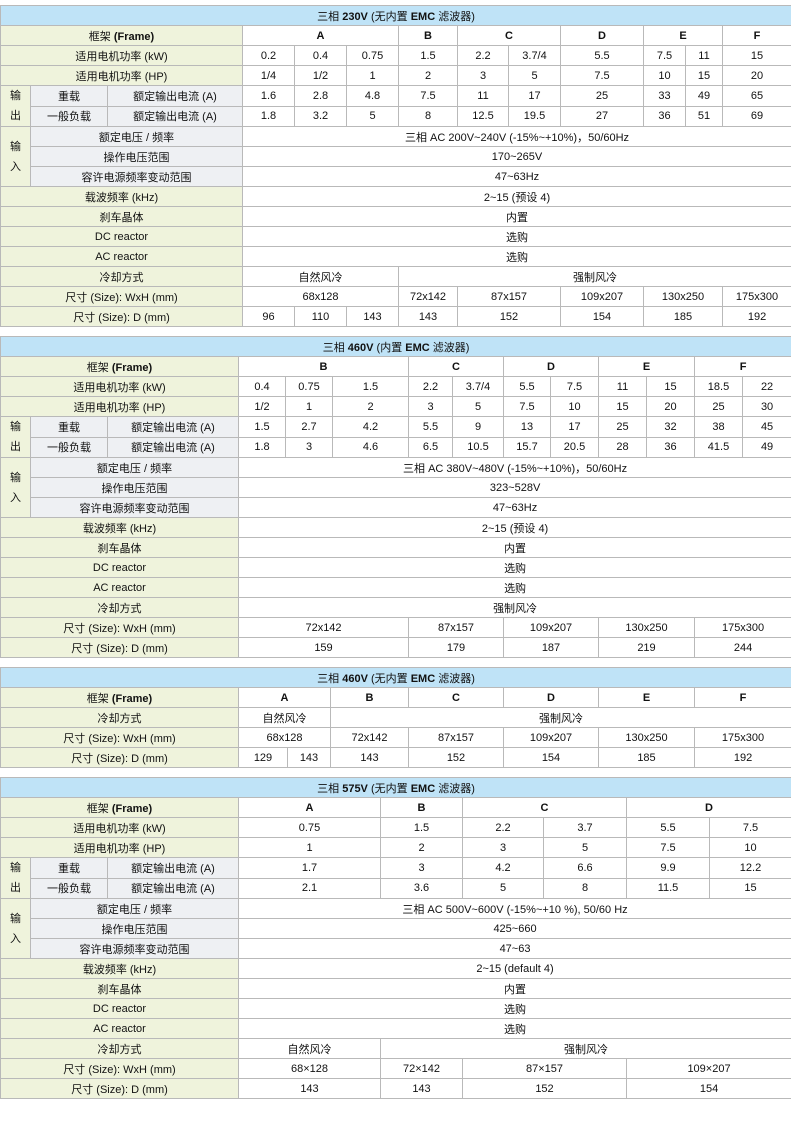 This screenshot has width=791, height=1137. Describe the element at coordinates (585, 1048) in the screenshot. I see `value-cell: 强制风冷` at that location.